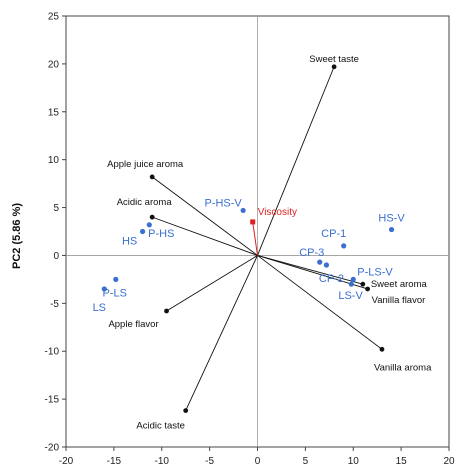  Describe the element at coordinates (375, 272) in the screenshot. I see `observation-label: P-LS-V` at that location.